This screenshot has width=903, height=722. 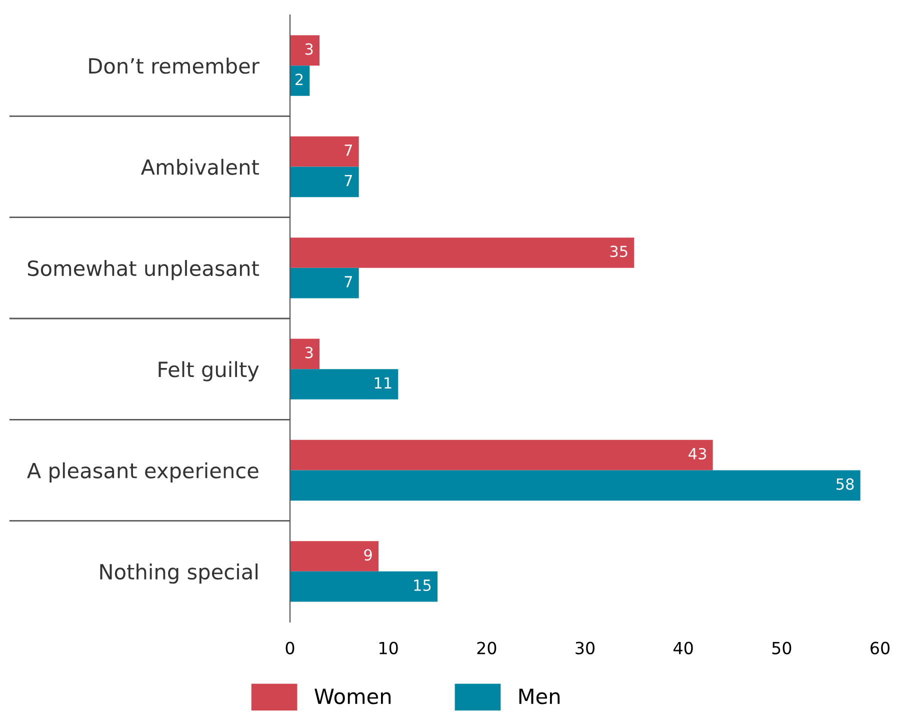 I want to click on legend-label: Men, so click(x=539, y=696).